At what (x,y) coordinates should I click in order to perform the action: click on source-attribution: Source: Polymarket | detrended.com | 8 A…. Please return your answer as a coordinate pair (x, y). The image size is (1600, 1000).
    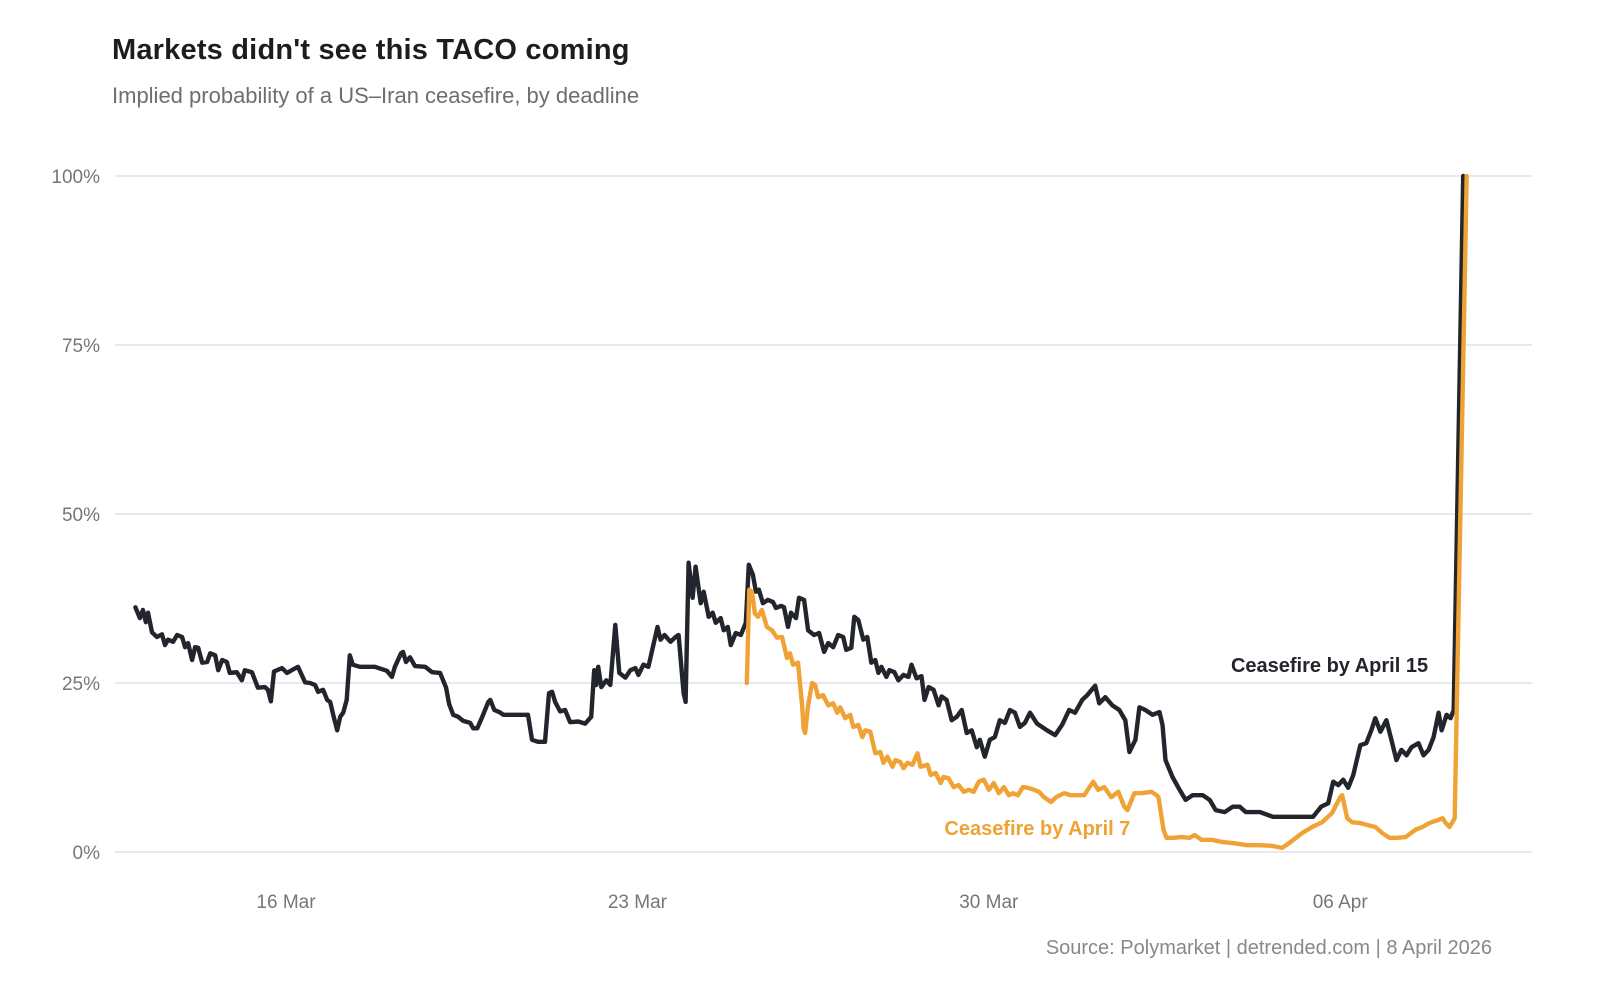
    Looking at the image, I should click on (1268, 948).